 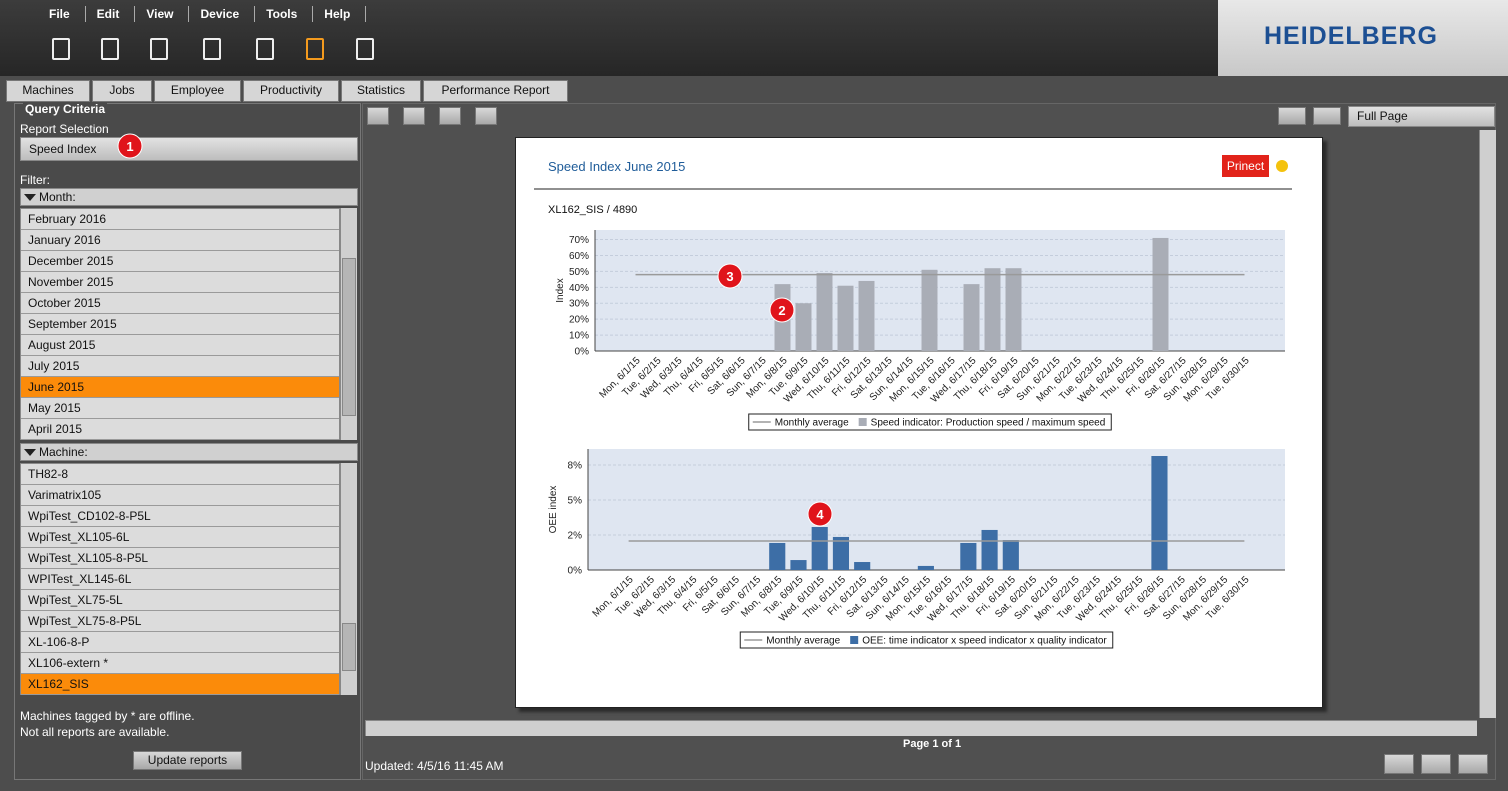 What do you see at coordinates (862, 422) in the screenshot?
I see `legend-swatch` at bounding box center [862, 422].